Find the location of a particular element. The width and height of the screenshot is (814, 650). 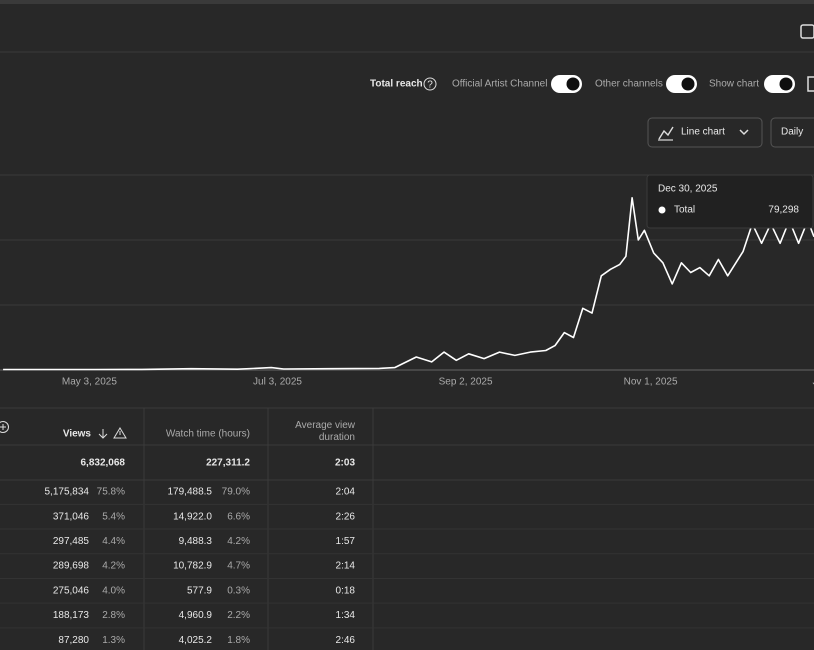

chart-type-dropdown is located at coordinates (705, 132).